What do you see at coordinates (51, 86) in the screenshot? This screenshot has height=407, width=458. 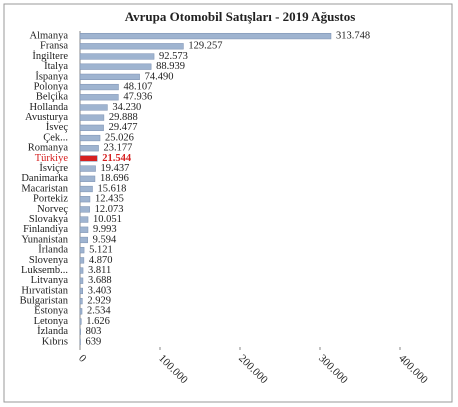 I see `y-tick-label: Polonya` at bounding box center [51, 86].